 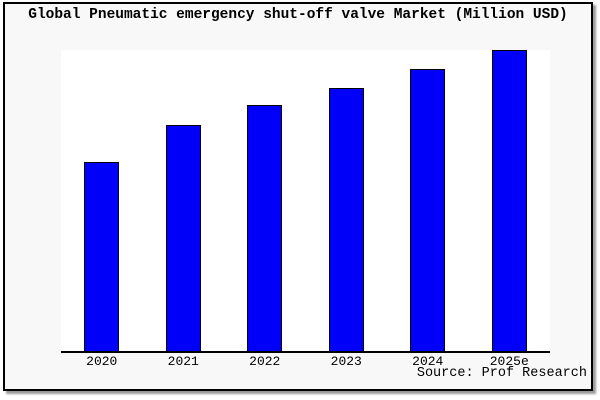 I want to click on x-tick-label-2022: 2022, so click(x=265, y=361).